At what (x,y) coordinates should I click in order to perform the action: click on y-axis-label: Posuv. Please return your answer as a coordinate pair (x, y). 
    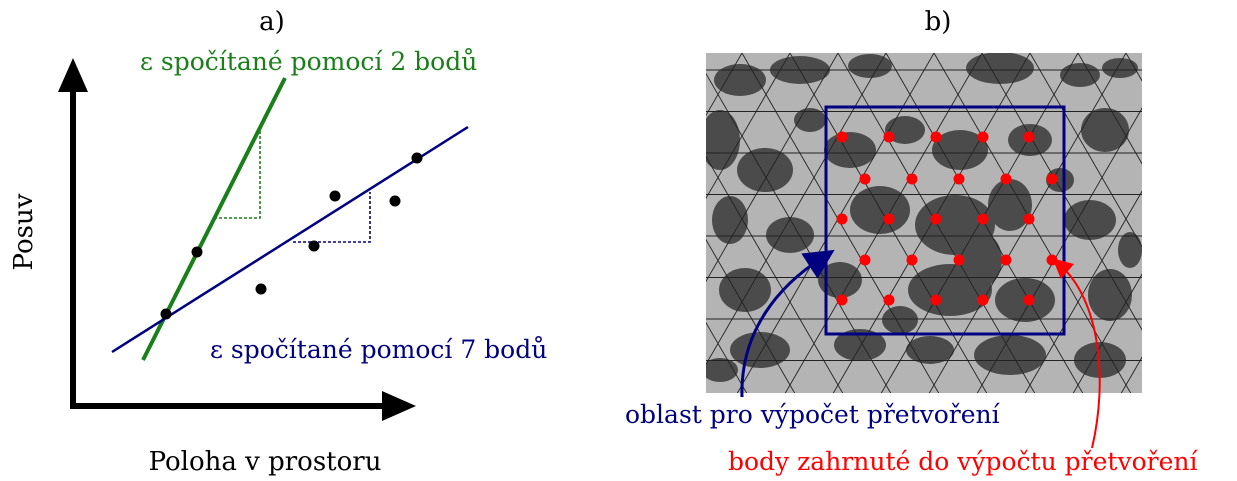
    Looking at the image, I should click on (24, 231).